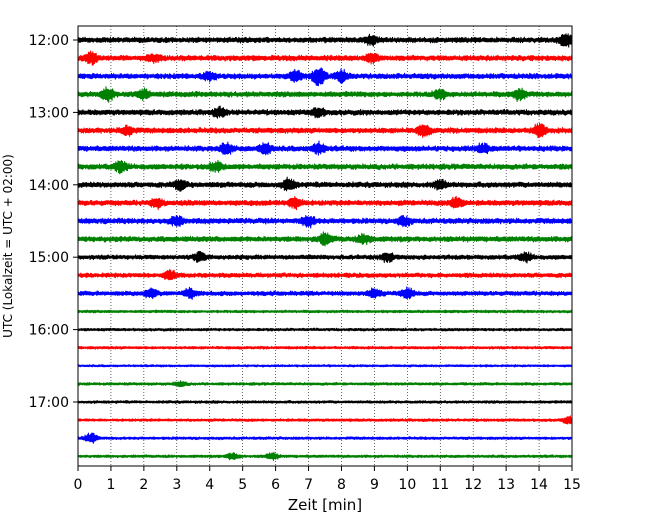 Image resolution: width=650 pixels, height=520 pixels. Describe the element at coordinates (572, 485) in the screenshot. I see `x-tick-label: 15` at that location.